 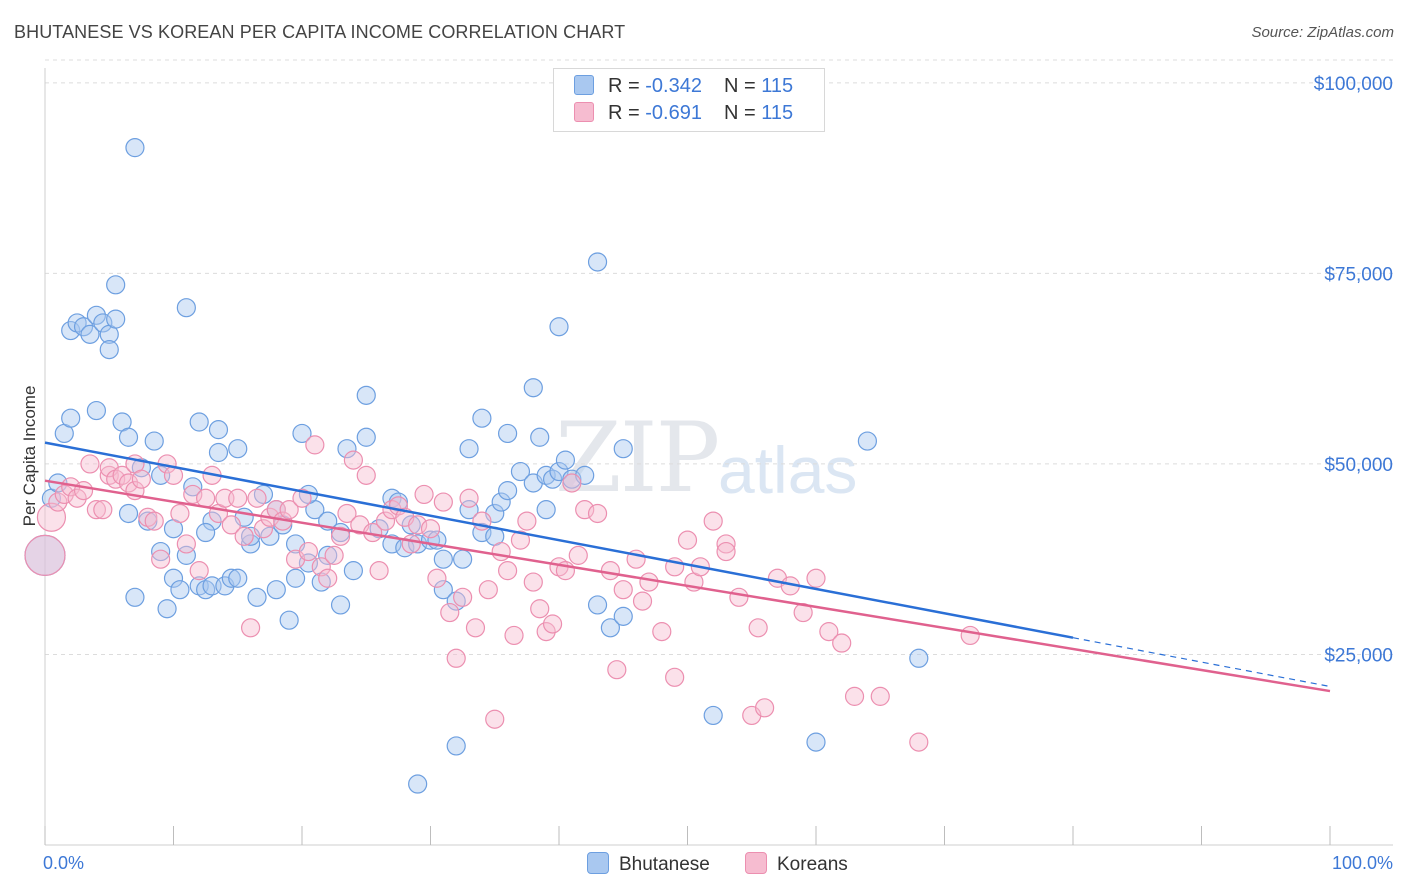 I want to click on bhutanese-trend-extension, so click(x=1201, y=662).